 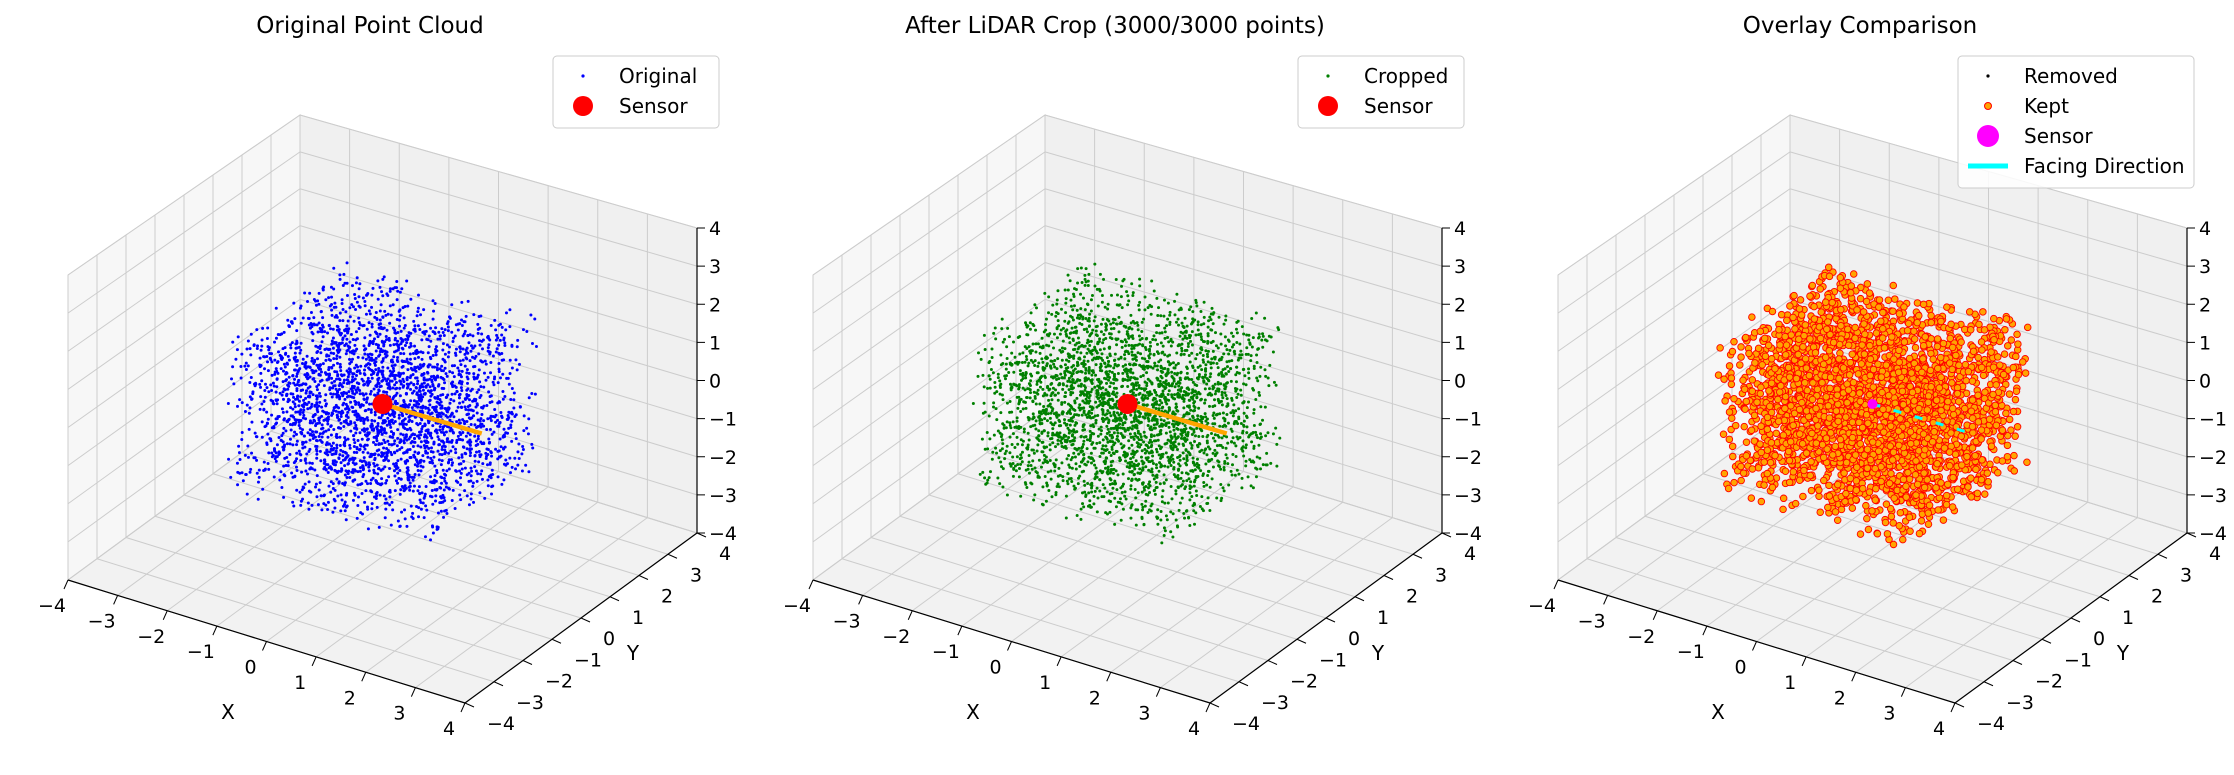 I want to click on y-tick-label: 1, so click(x=638, y=618).